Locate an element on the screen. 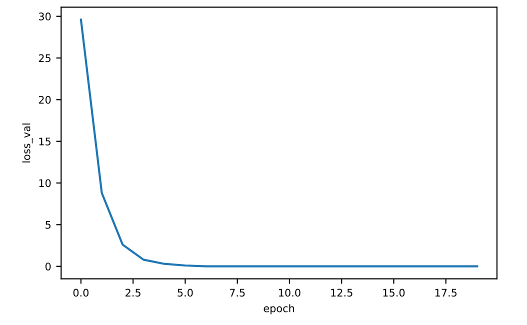 Image resolution: width=527 pixels, height=325 pixels. x-tick-label: 12.5 is located at coordinates (341, 292).